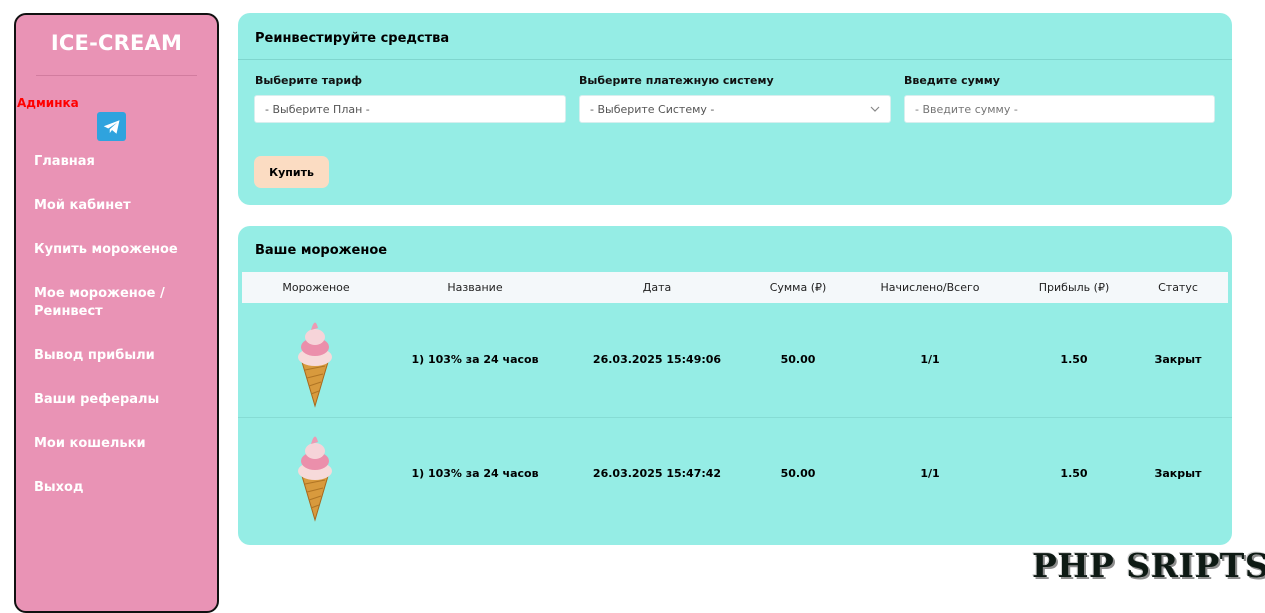  I want to click on sidebar-item-cabinet: Мой кабинет, so click(82, 205).